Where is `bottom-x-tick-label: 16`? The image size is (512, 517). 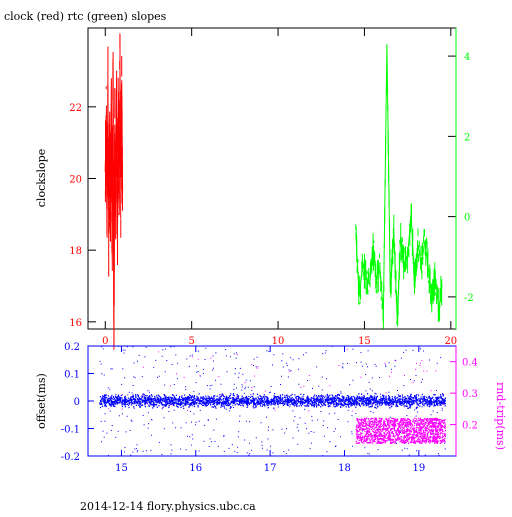
bottom-x-tick-label: 16 is located at coordinates (195, 468).